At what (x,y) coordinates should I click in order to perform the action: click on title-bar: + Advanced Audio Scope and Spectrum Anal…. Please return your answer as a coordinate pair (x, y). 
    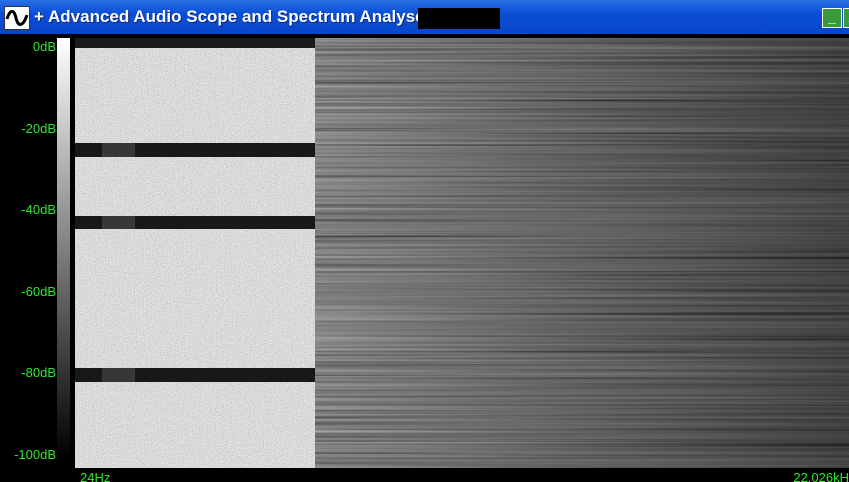
    Looking at the image, I should click on (424, 17).